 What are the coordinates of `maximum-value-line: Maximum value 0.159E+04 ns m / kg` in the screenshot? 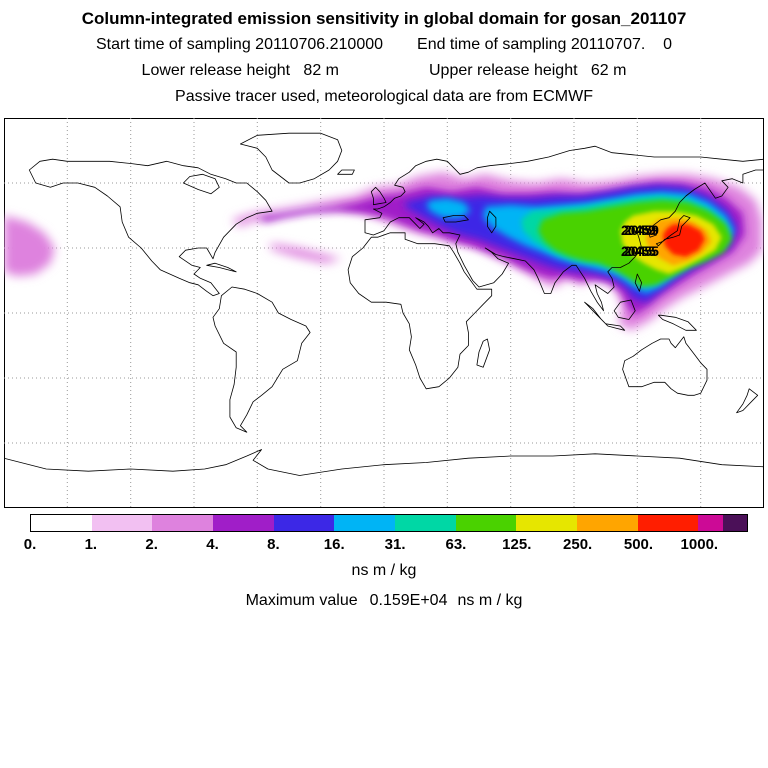 It's located at (384, 601).